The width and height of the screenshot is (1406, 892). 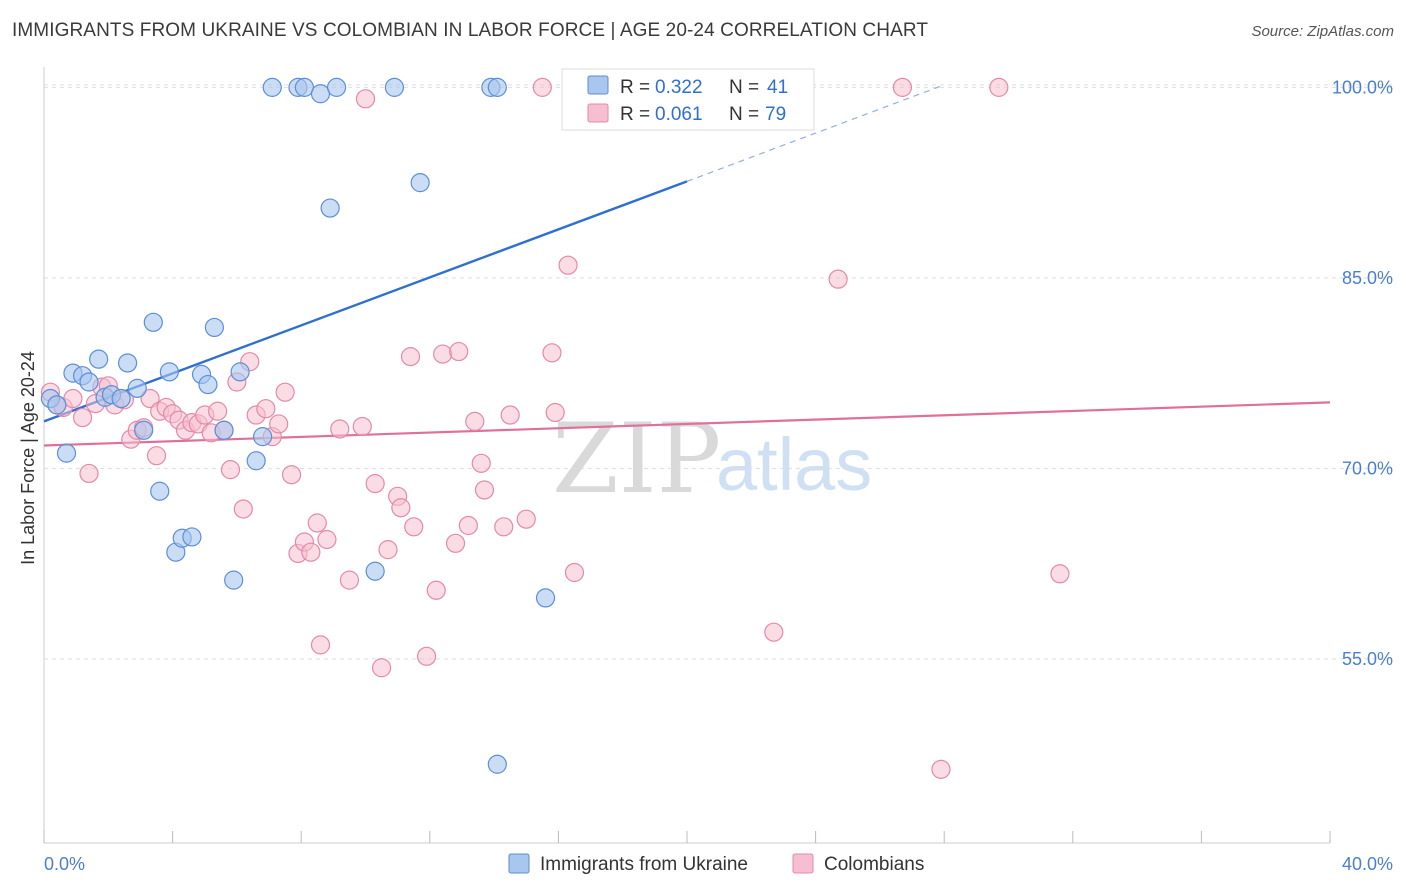 I want to click on y-axis-title: In Labor Force | Age 20-24, so click(x=28, y=458).